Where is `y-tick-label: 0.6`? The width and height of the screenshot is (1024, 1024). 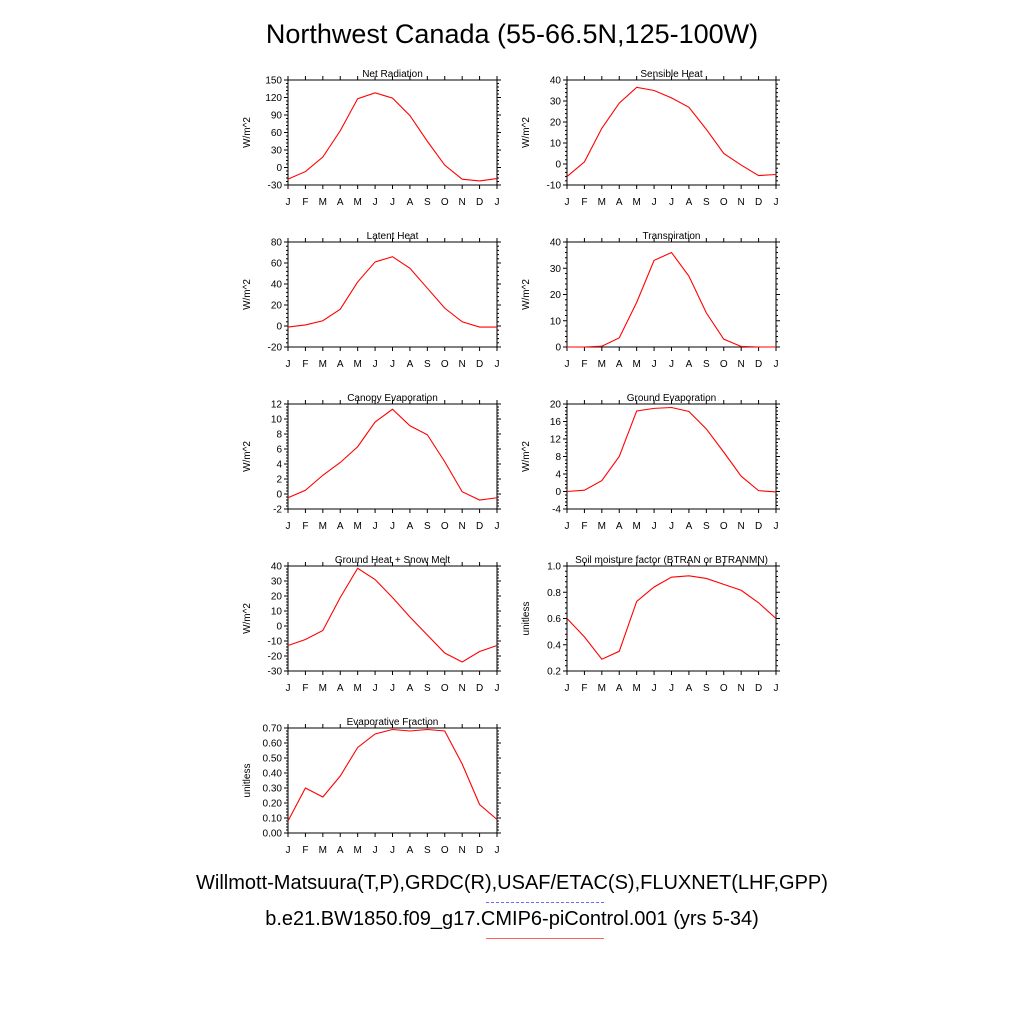 y-tick-label: 0.6 is located at coordinates (554, 619).